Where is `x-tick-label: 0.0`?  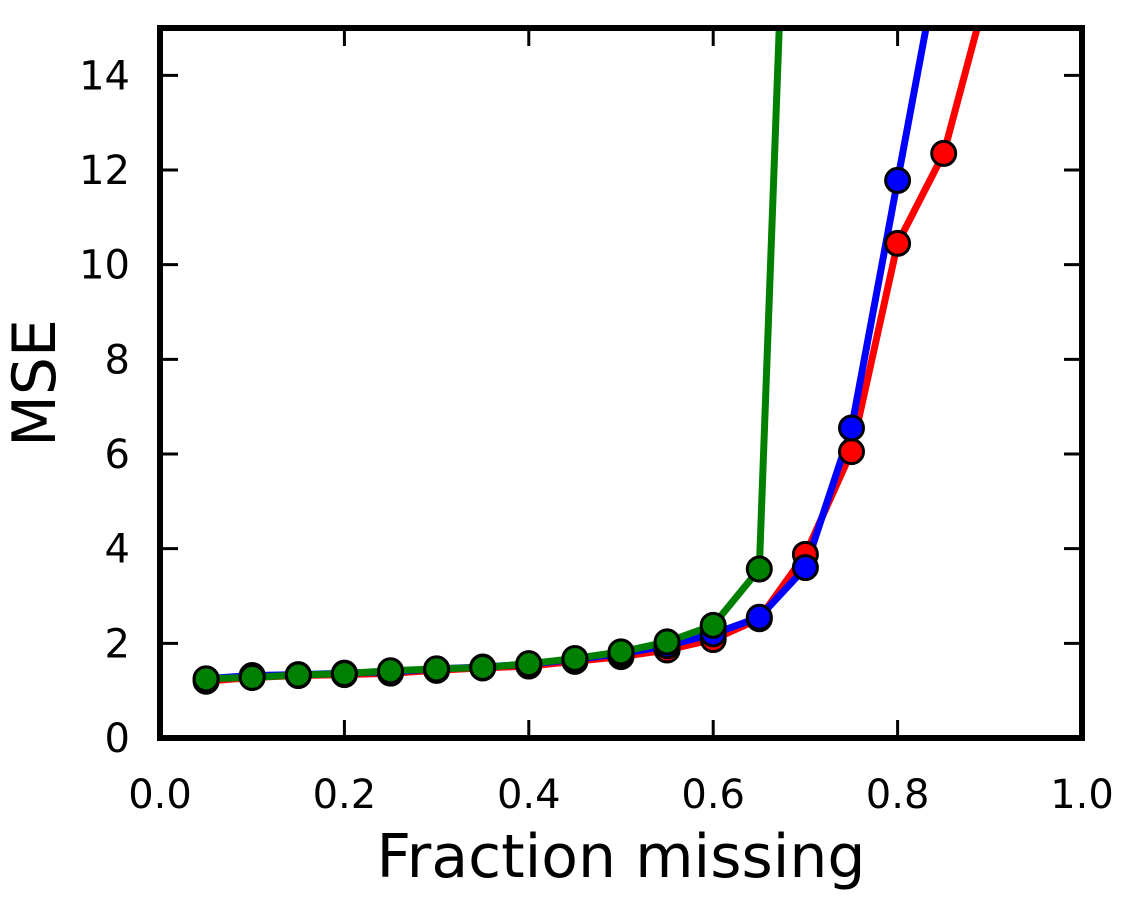
x-tick-label: 0.0 is located at coordinates (160, 795).